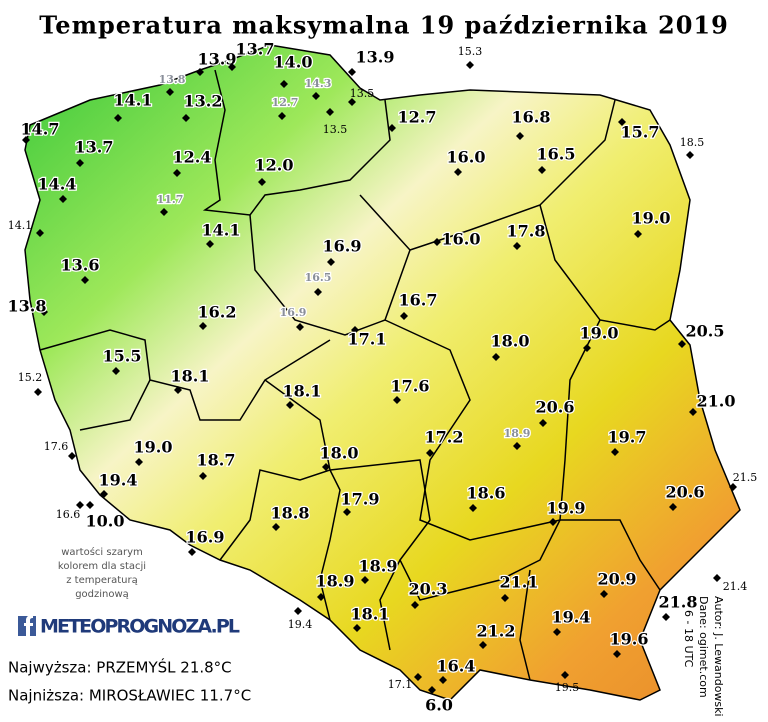 The height and width of the screenshot is (722, 768). Describe the element at coordinates (122, 356) in the screenshot. I see `station-label: 15.5` at that location.